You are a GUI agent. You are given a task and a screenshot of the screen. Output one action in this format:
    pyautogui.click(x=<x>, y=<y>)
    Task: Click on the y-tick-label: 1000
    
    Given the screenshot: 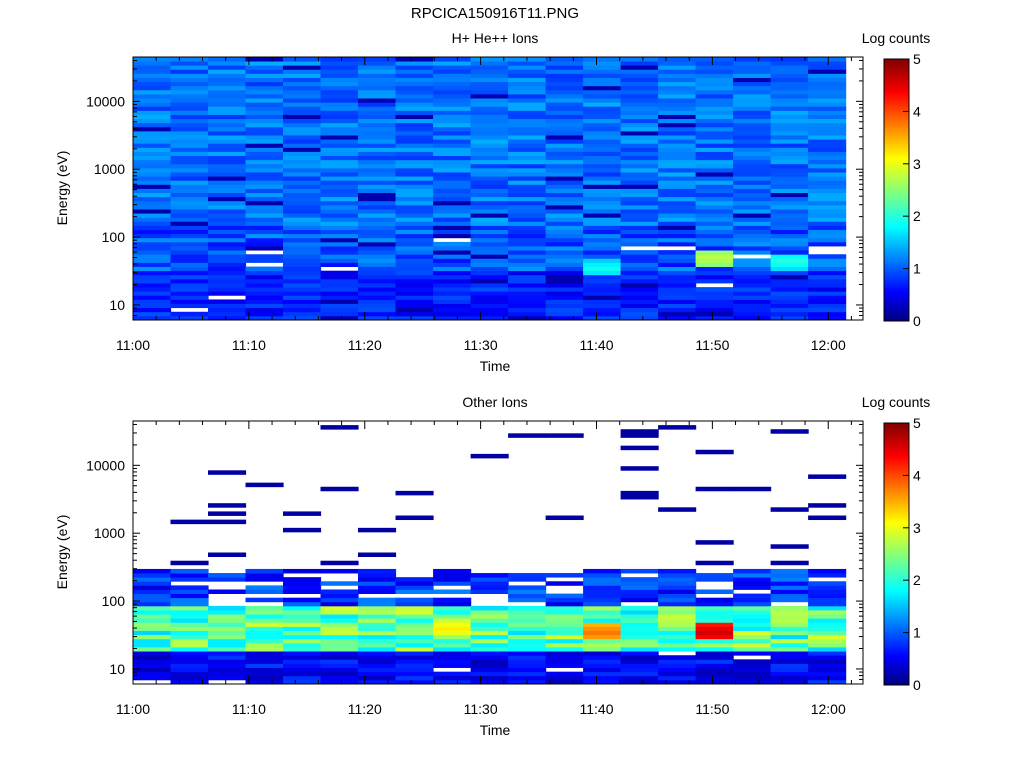 What is the action you would take?
    pyautogui.click(x=109, y=533)
    